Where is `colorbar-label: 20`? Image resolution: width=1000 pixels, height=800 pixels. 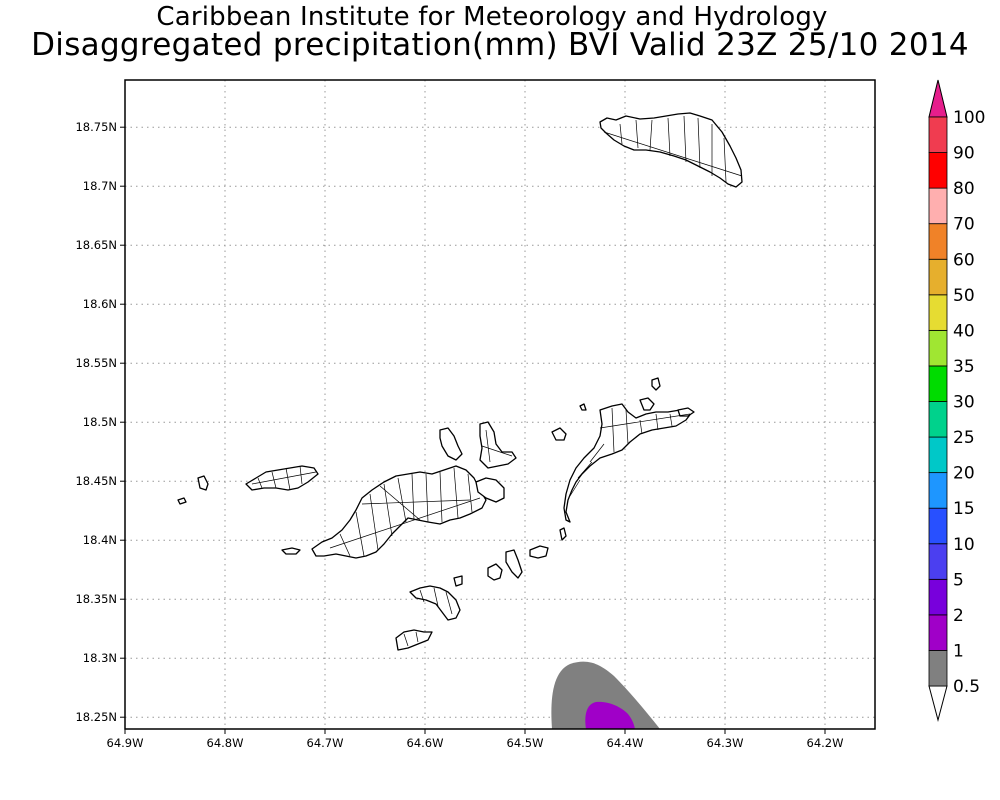
colorbar-label: 20 is located at coordinates (964, 474).